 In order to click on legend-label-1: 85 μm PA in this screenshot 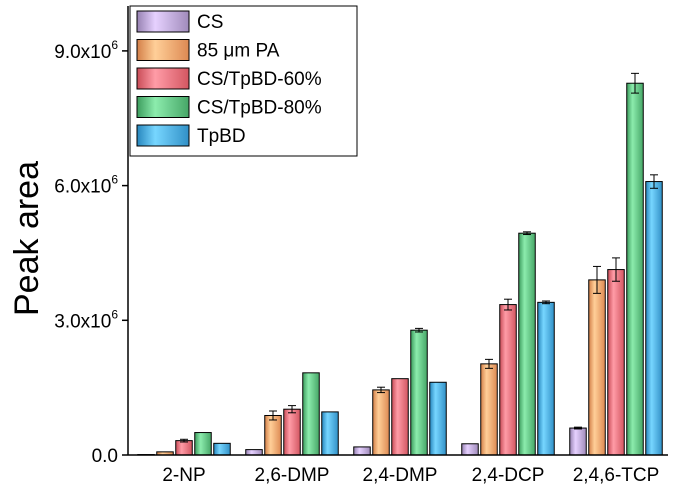, I will do `click(238, 51)`.